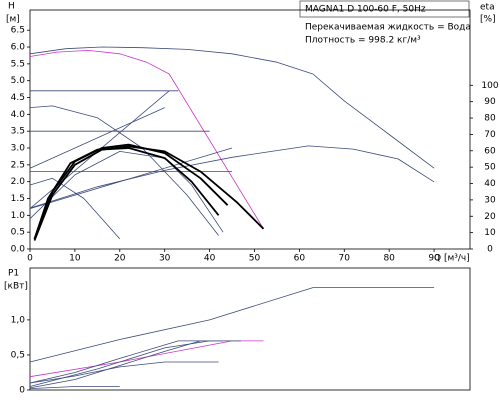 Image resolution: width=500 pixels, height=400 pixels. What do you see at coordinates (18, 182) in the screenshot?
I see `y-tick-label: 2.0` at bounding box center [18, 182].